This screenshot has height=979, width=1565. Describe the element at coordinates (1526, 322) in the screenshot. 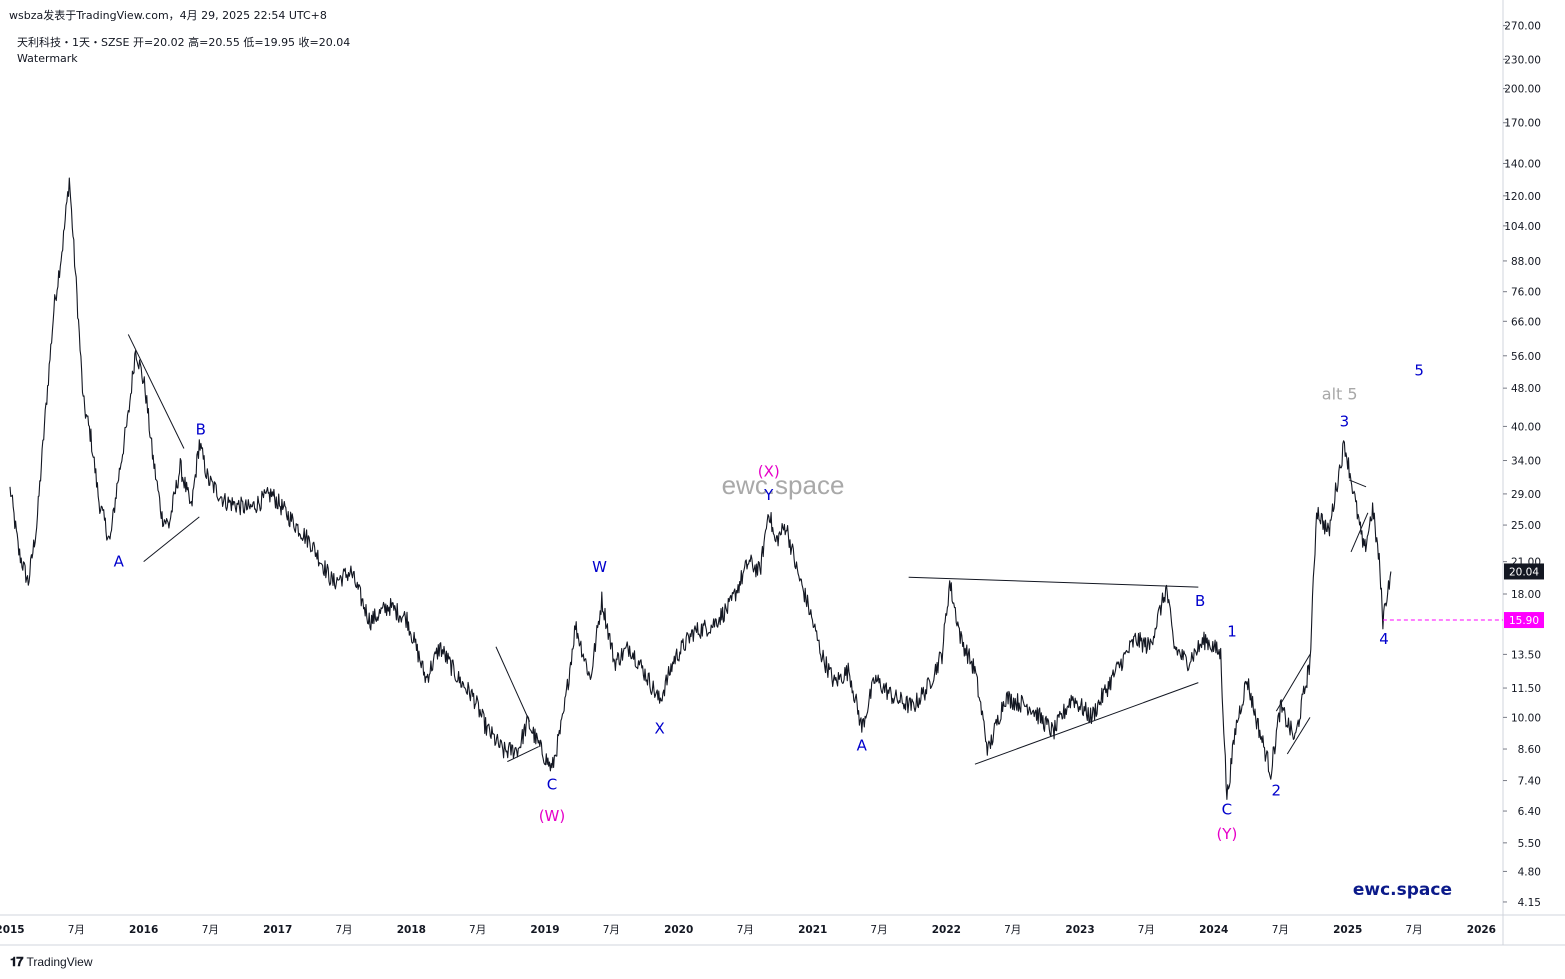

I see `price-tick-label: 66.00` at that location.